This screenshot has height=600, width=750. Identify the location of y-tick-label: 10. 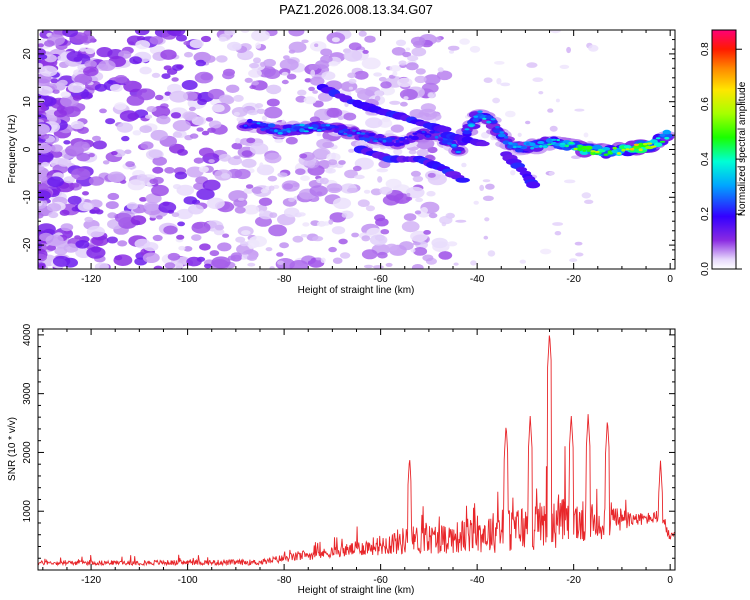
(27, 102).